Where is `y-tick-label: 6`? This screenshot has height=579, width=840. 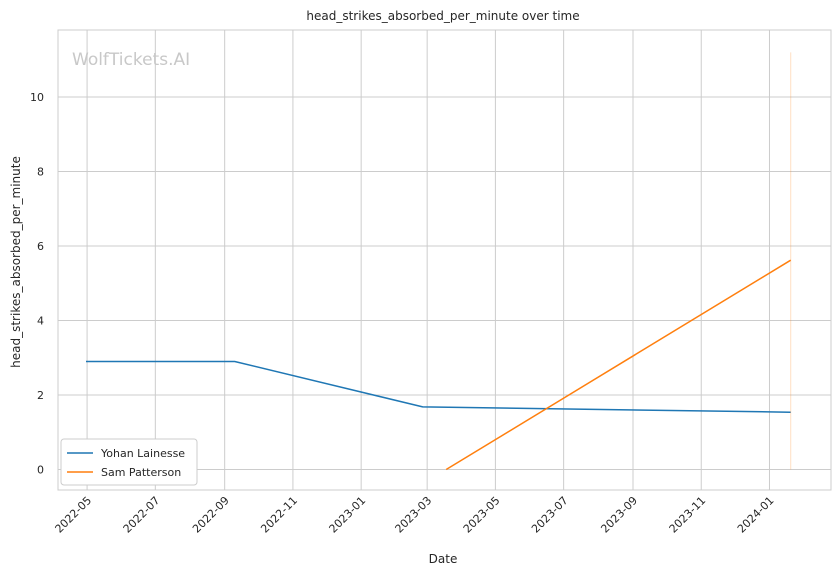 y-tick-label: 6 is located at coordinates (40, 246).